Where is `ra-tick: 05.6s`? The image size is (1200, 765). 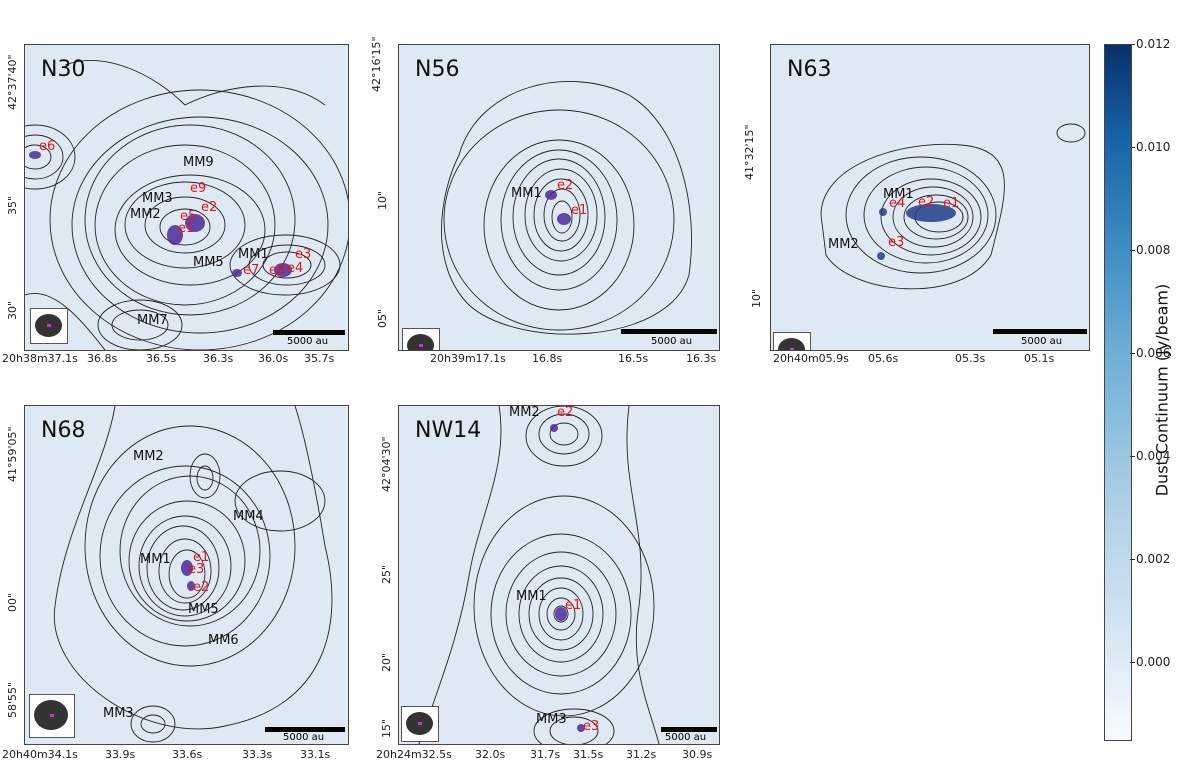 ra-tick: 05.6s is located at coordinates (883, 358).